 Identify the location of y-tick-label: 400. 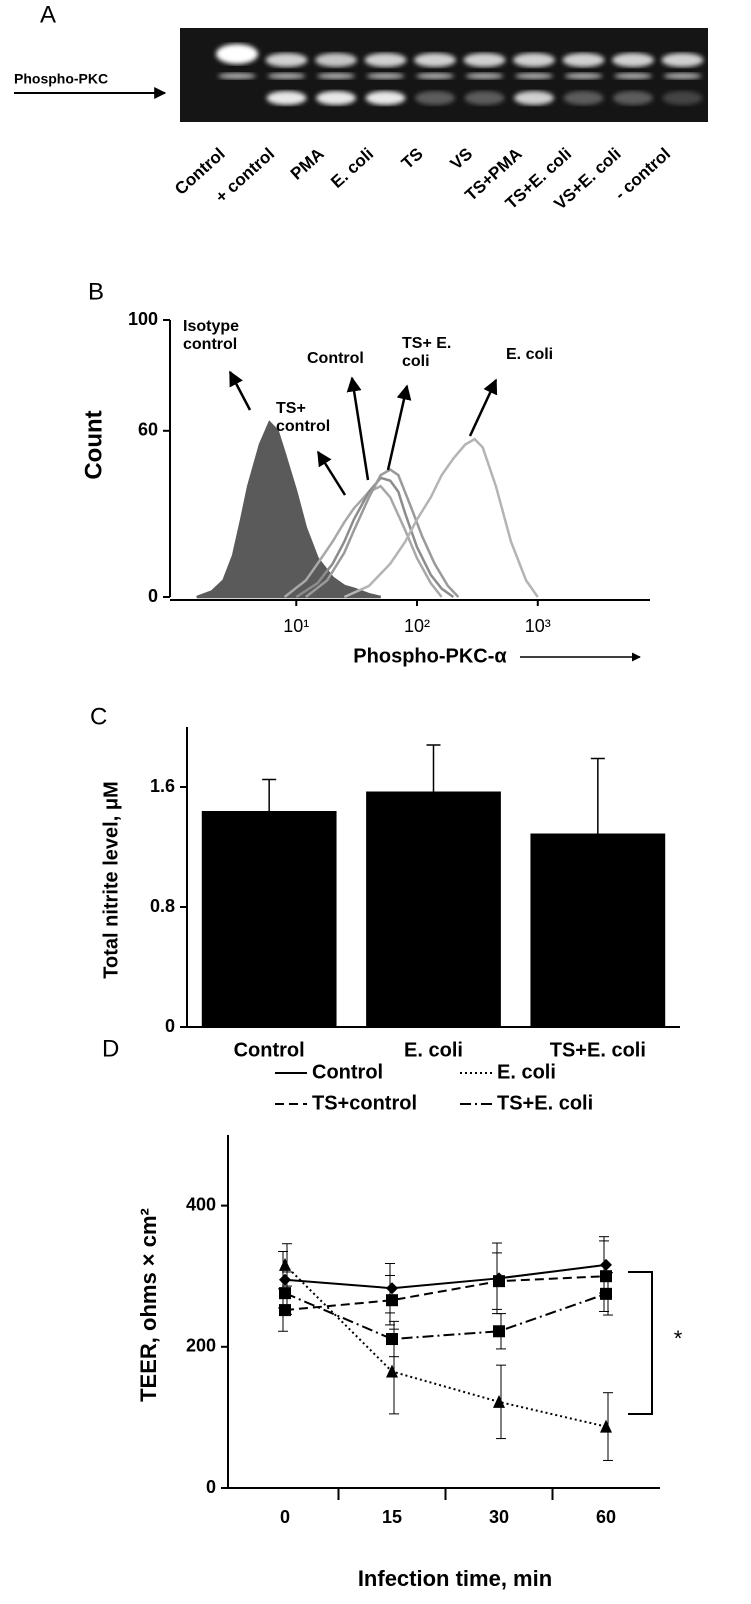
(201, 1204).